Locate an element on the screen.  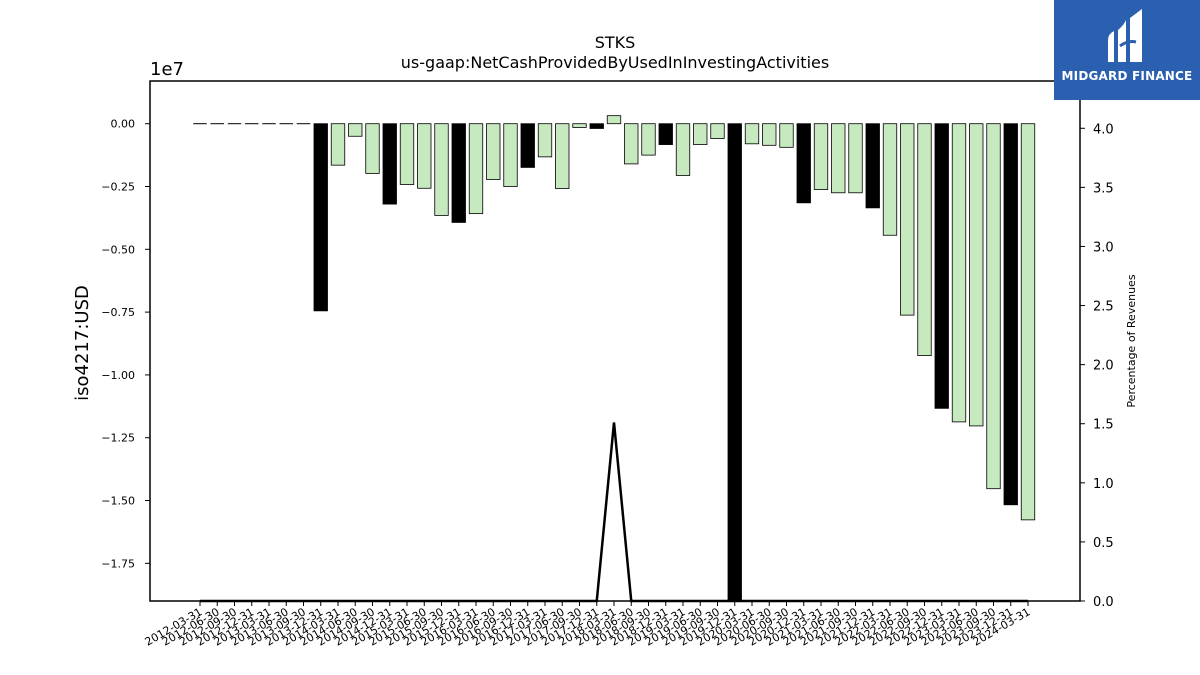
y2-tick-label: 1.0 is located at coordinates (1103, 484).